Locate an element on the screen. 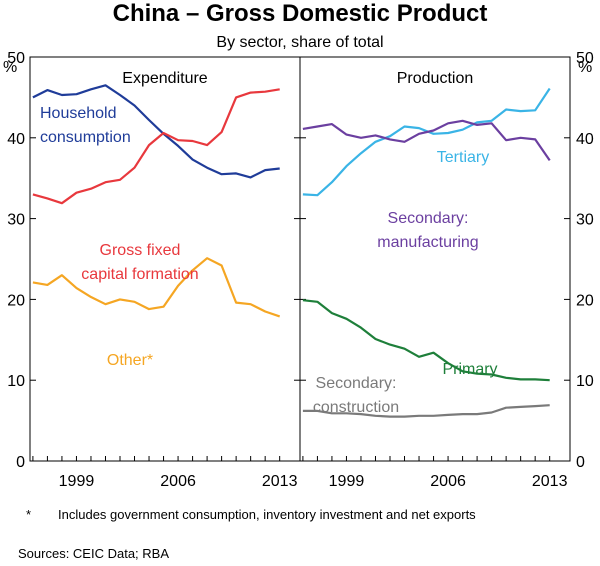  y-tick-label-left: 40 is located at coordinates (16, 139).